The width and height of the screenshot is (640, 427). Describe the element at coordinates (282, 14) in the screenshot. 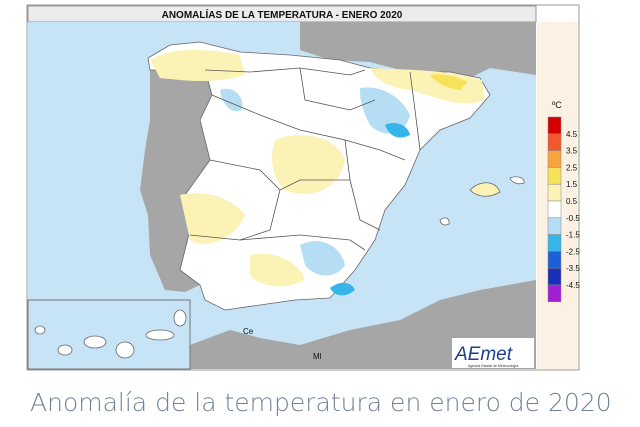

I see `map-title: ANOMALÍAS DE LA TEMPERATURA - ENERO 2020` at that location.